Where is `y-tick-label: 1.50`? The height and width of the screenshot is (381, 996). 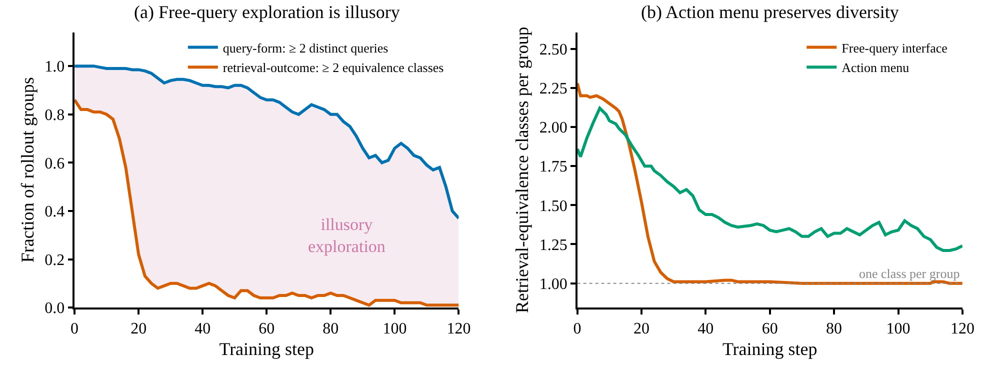 y-tick-label: 1.50 is located at coordinates (553, 206).